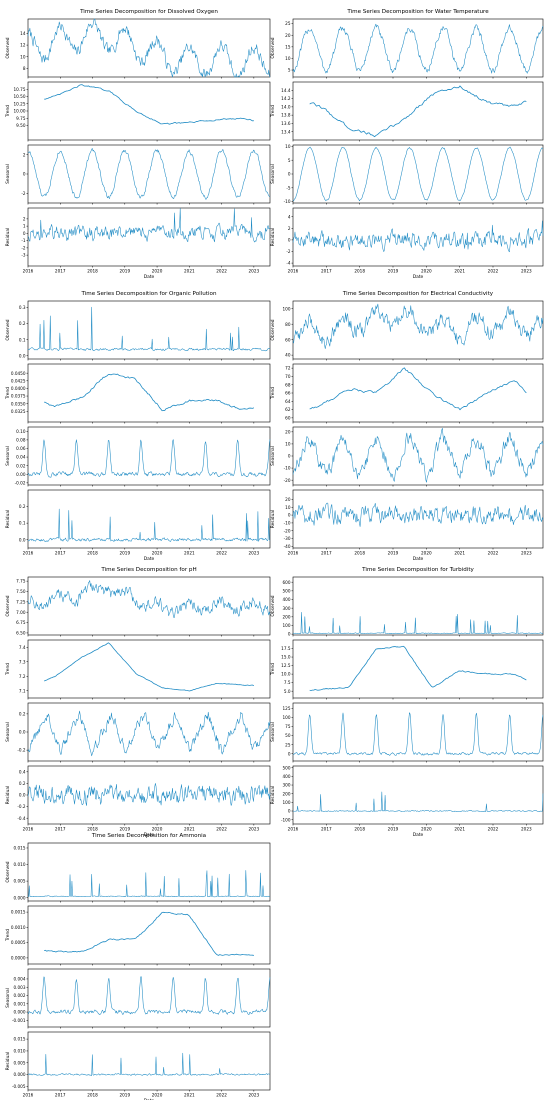  What do you see at coordinates (21, 612) in the screenshot?
I see `y-tick-label: 7.00` at bounding box center [21, 612].